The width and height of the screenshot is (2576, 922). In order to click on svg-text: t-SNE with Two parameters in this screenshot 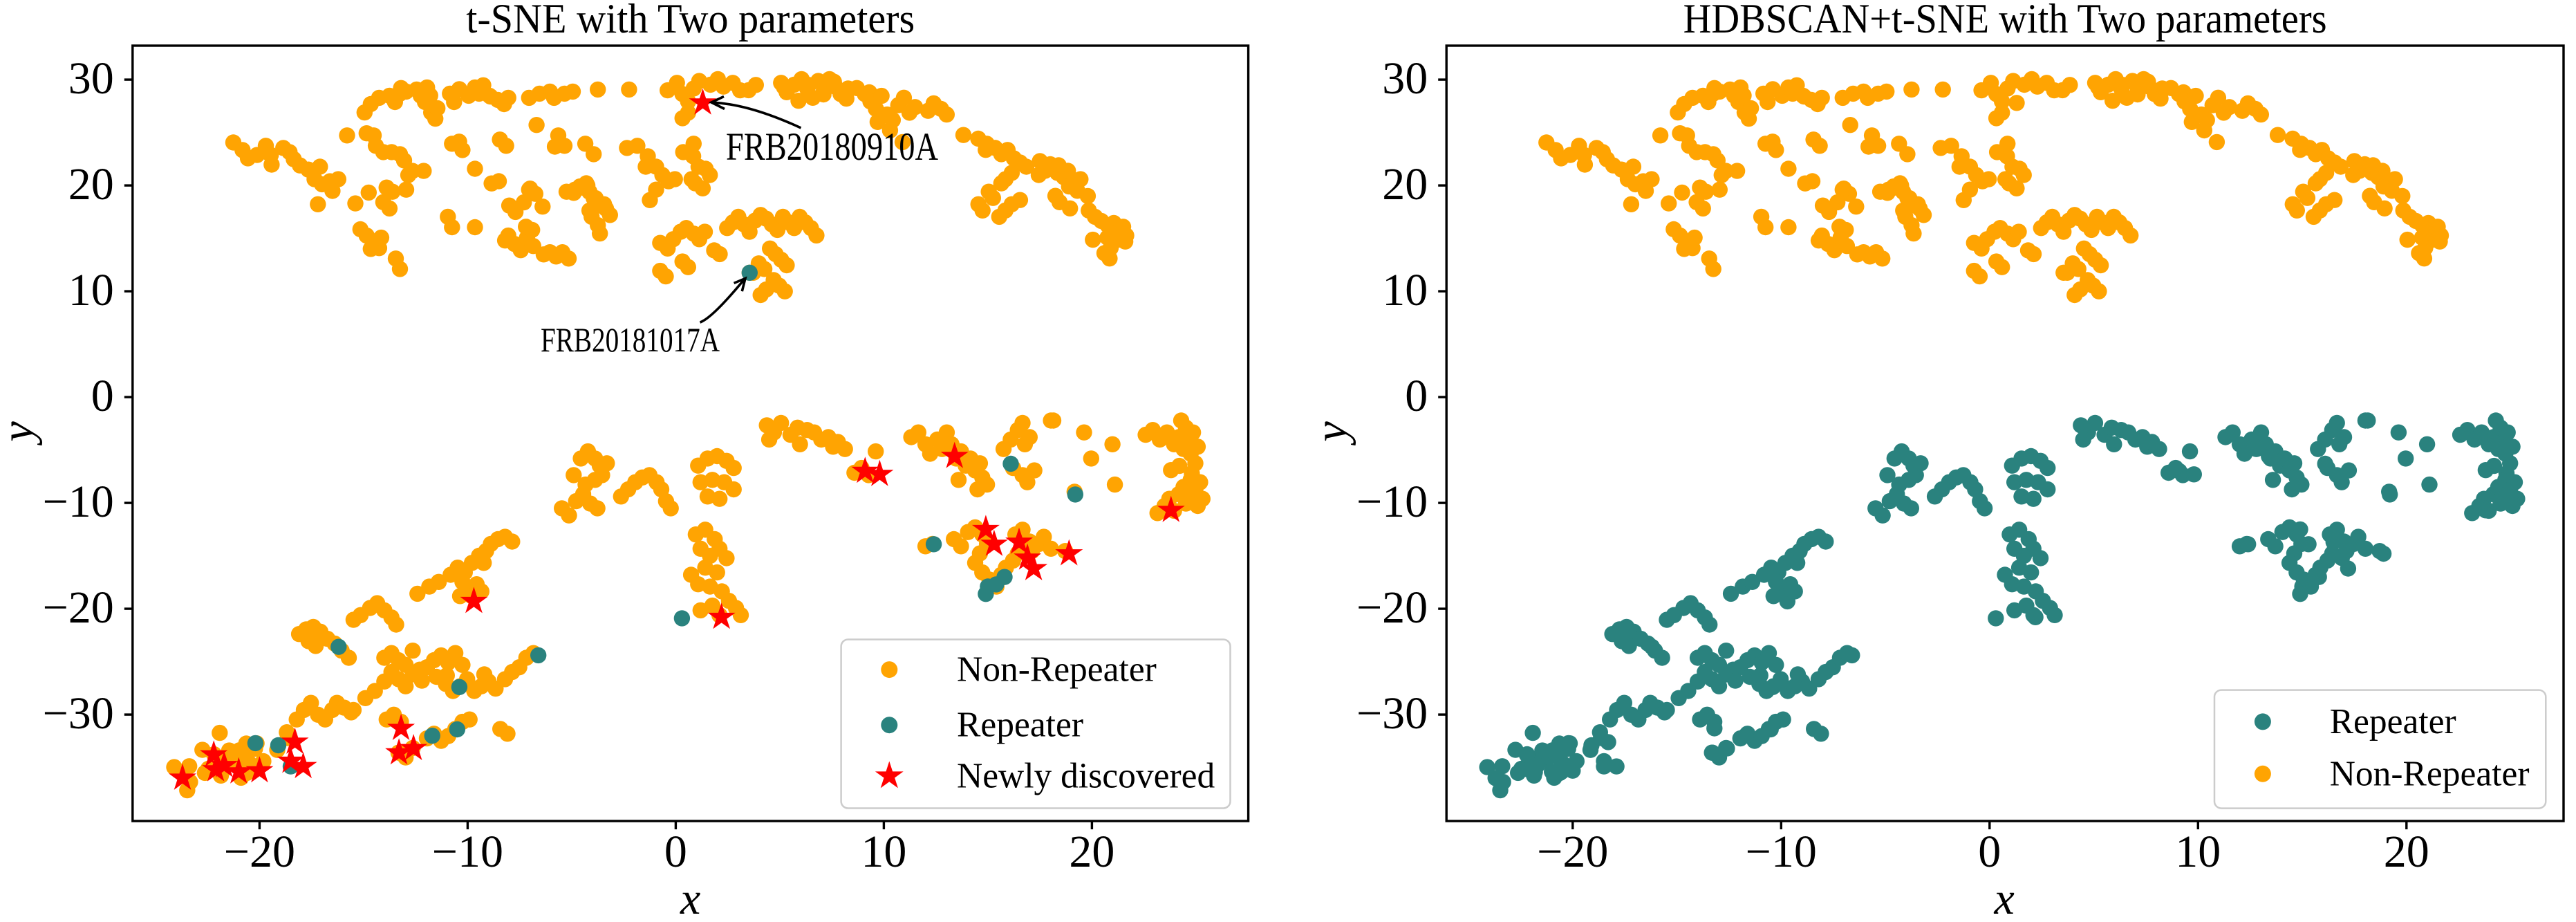, I will do `click(690, 21)`.